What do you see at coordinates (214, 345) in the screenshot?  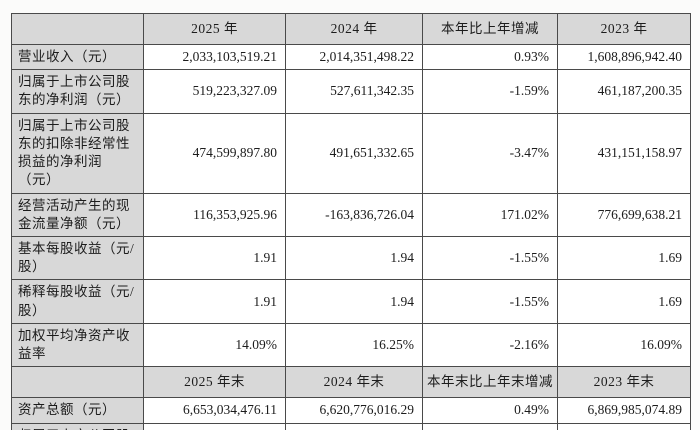 I see `value-2025: 14.09%` at bounding box center [214, 345].